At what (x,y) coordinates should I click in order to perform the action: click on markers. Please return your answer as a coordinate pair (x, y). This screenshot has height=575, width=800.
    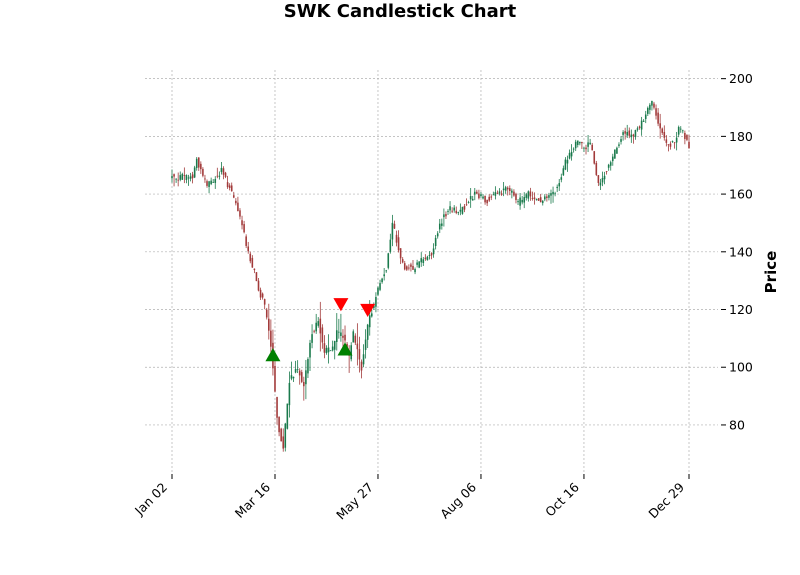
    Looking at the image, I should click on (320, 330).